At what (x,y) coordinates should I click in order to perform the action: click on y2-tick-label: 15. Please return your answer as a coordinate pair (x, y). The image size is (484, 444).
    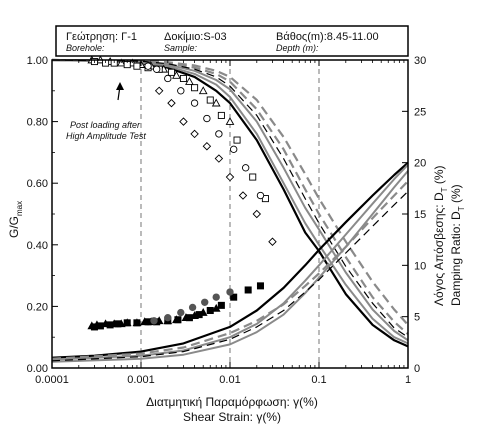
    Looking at the image, I should click on (420, 215).